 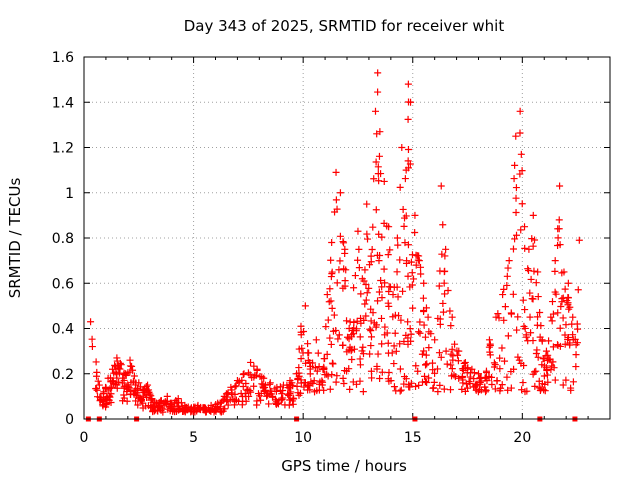 I want to click on y-tick-label: 0.4, so click(x=63, y=330).